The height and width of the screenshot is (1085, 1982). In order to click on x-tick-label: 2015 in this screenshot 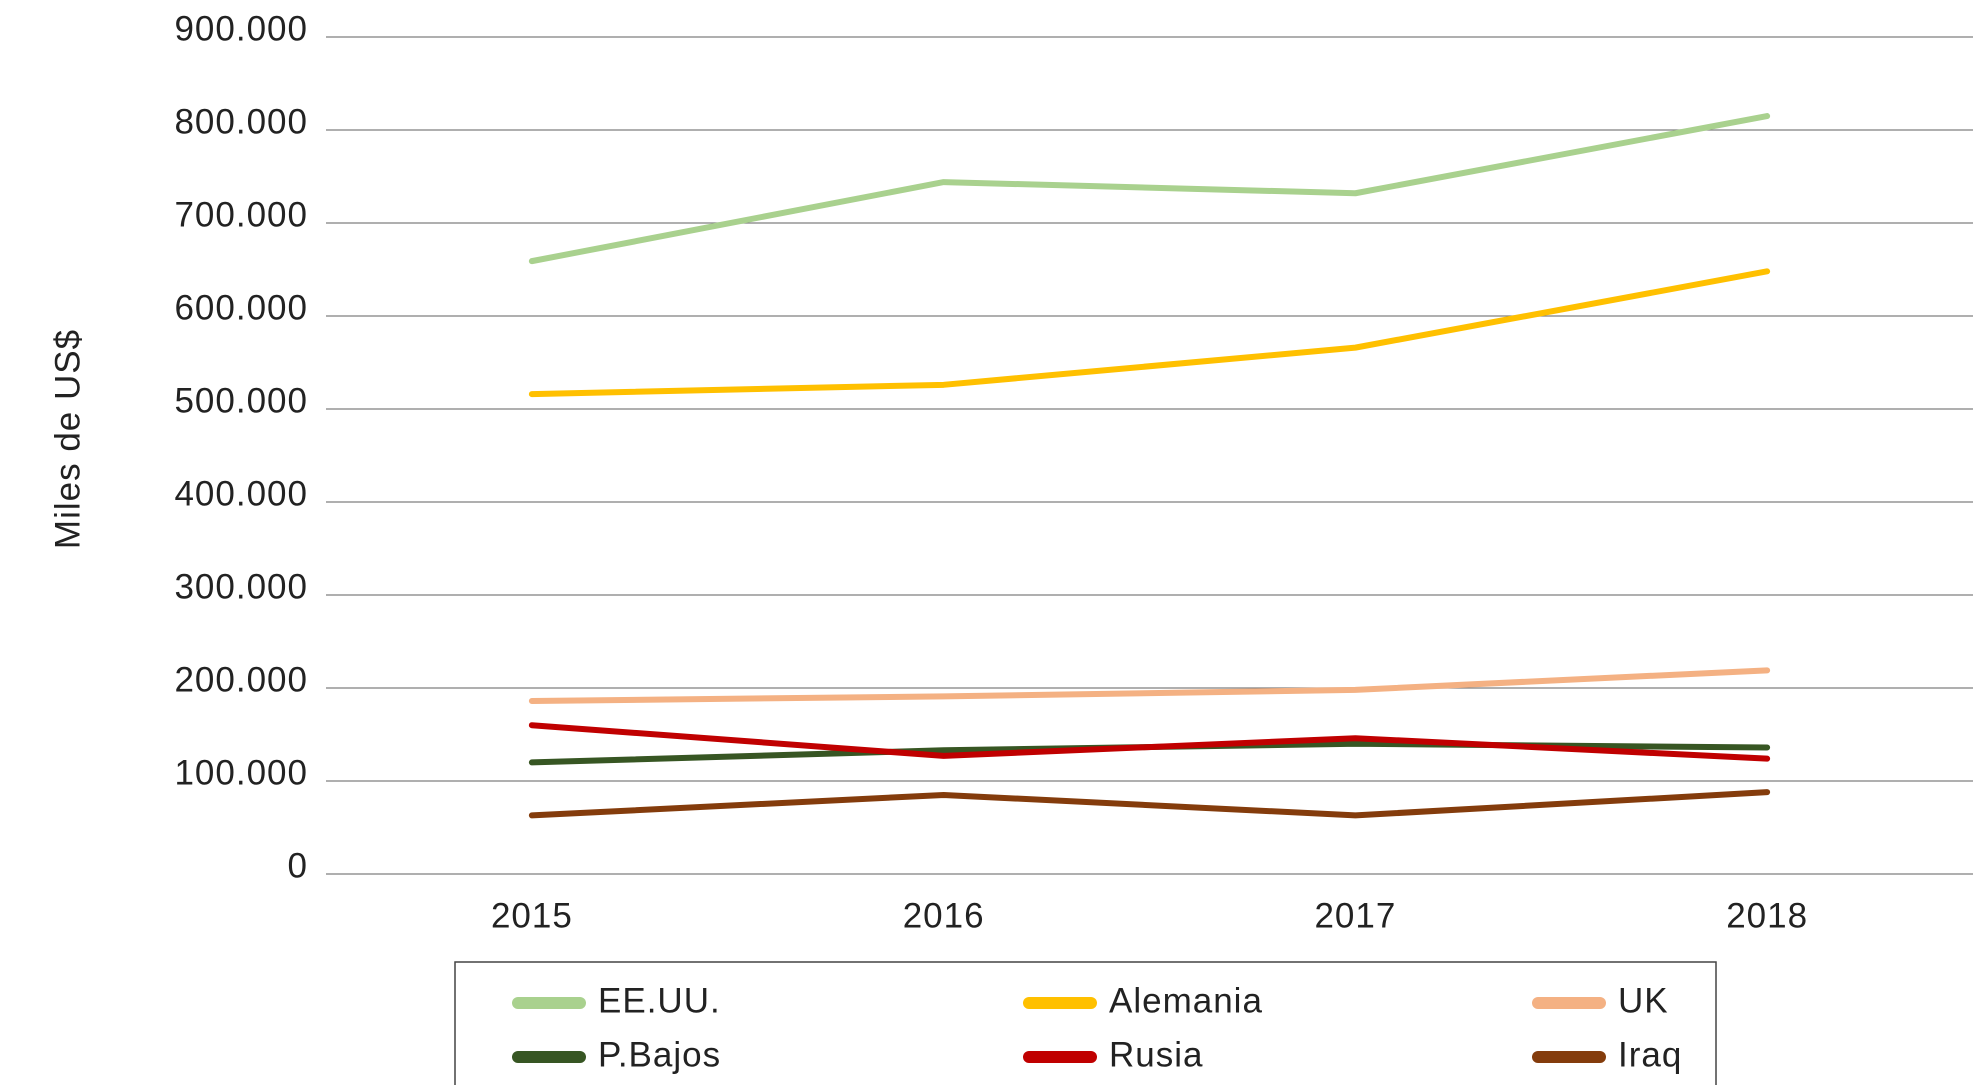, I will do `click(532, 915)`.